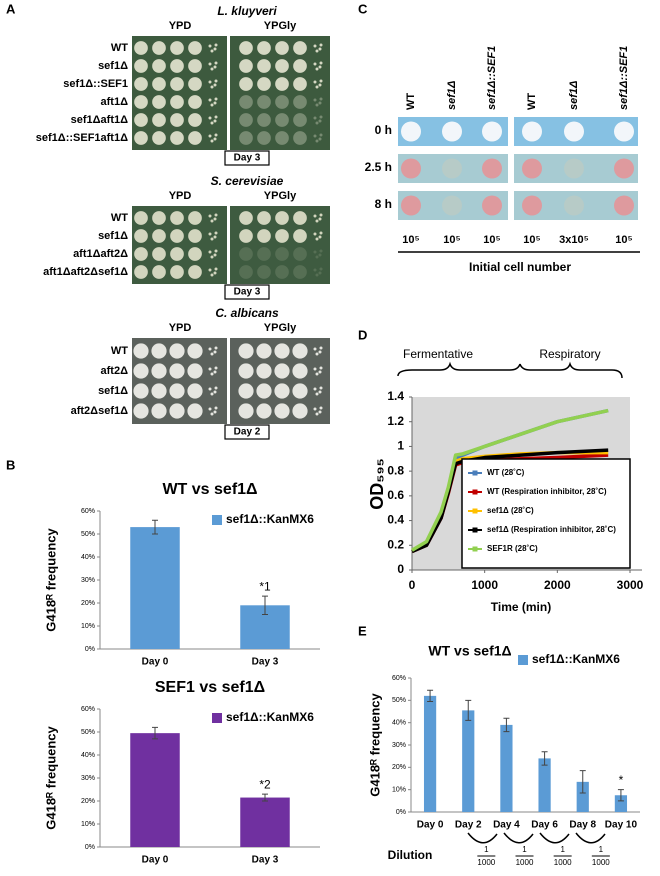 The image size is (660, 876). I want to click on chart-title: WT vs sef1Δ, so click(209, 489).